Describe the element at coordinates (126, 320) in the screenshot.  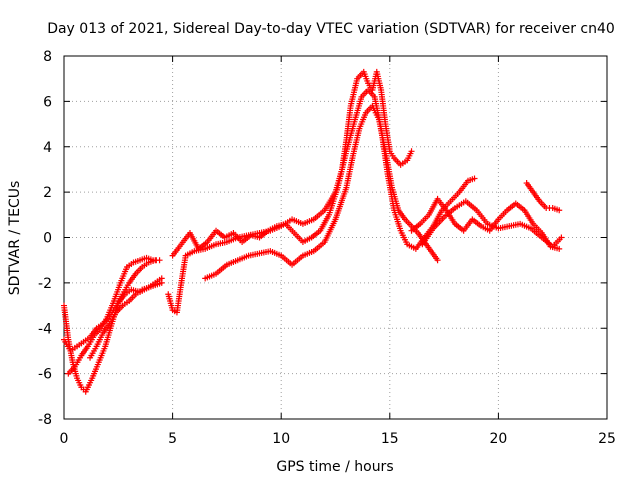
I see `series-trace-d` at that location.